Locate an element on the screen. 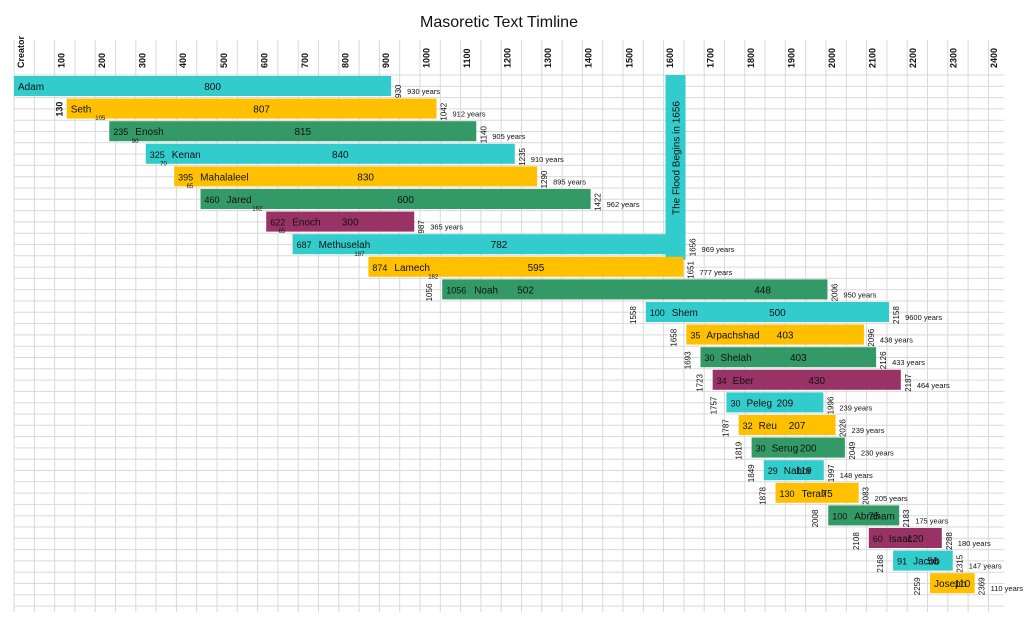 This screenshot has width=1024, height=627. person-name-label: Serug is located at coordinates (785, 449).